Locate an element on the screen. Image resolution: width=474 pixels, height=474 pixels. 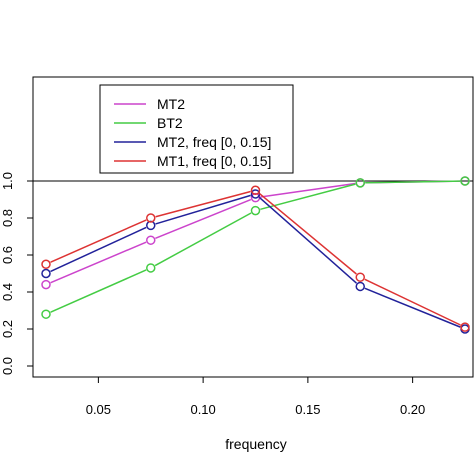
legend-item: MT1, freq [0, 0.15] is located at coordinates (192, 161).